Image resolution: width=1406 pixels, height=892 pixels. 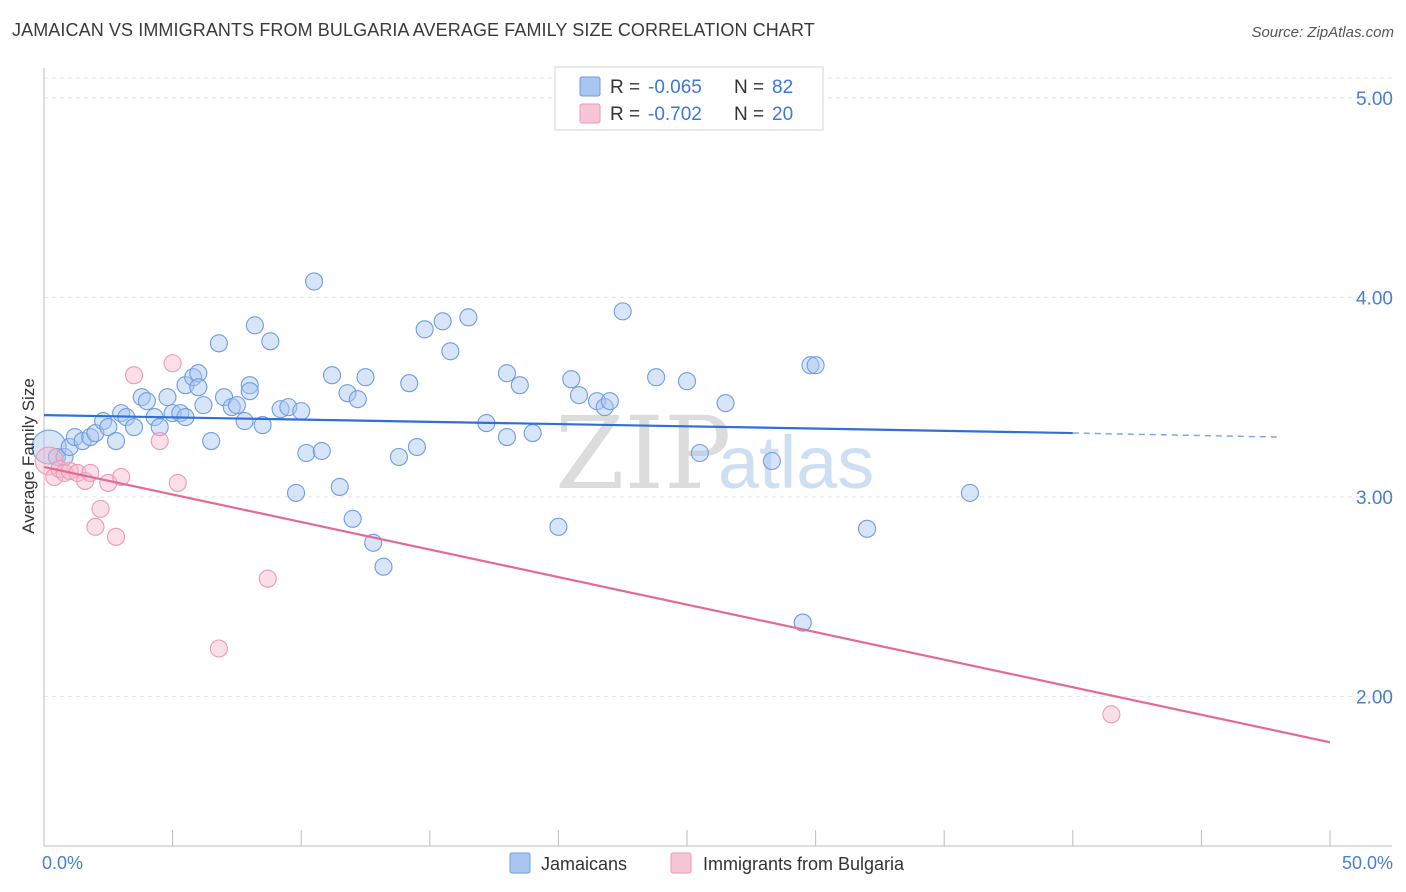 What do you see at coordinates (590, 86) in the screenshot?
I see `legend-swatch-jamaicans` at bounding box center [590, 86].